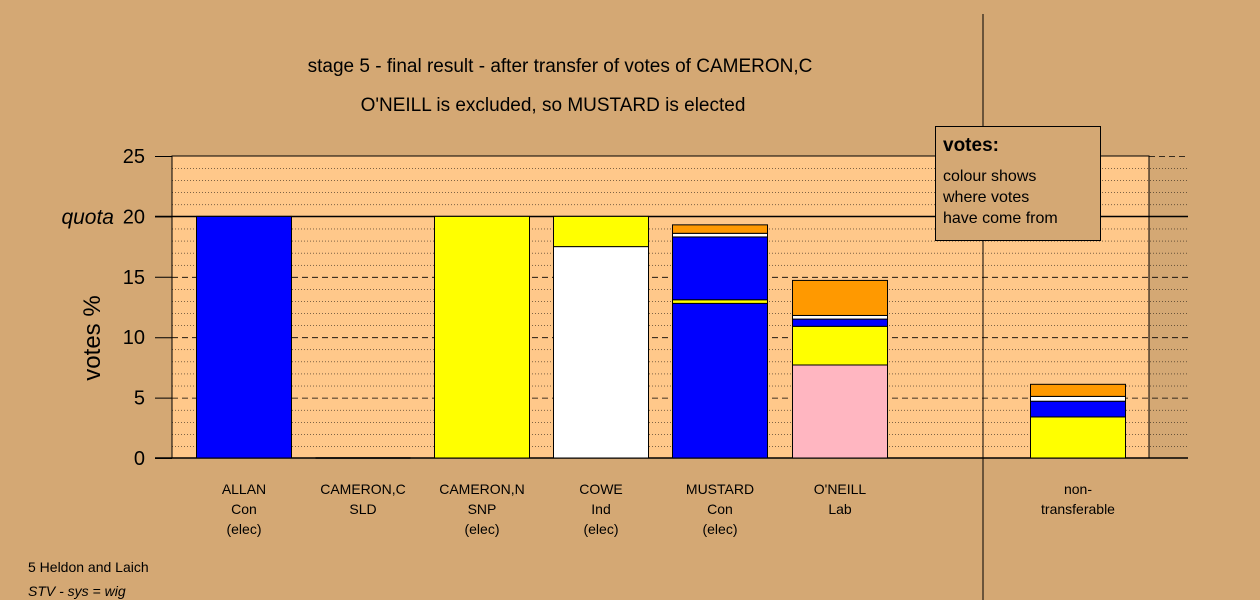 The width and height of the screenshot is (1260, 600). I want to click on x-category-label: MUSTARD, so click(720, 489).